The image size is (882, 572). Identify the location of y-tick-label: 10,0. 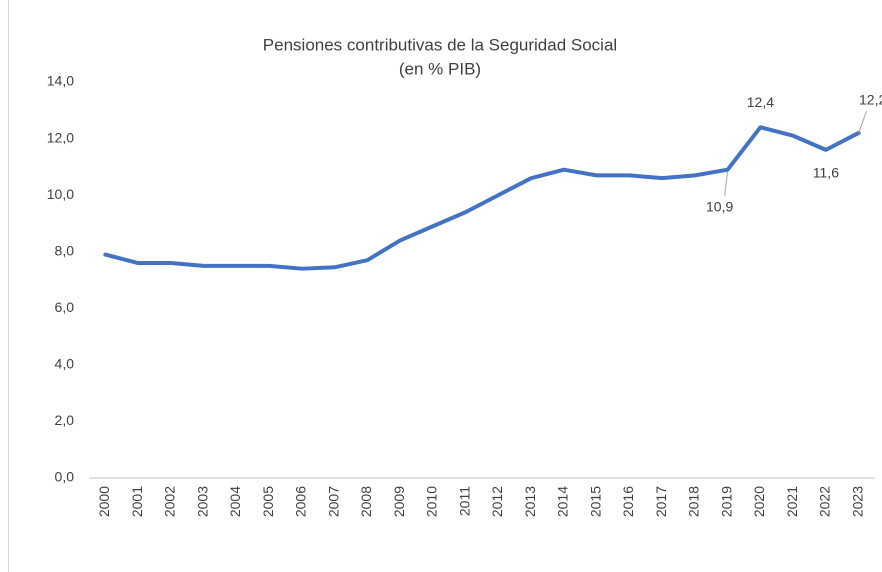
(60, 194).